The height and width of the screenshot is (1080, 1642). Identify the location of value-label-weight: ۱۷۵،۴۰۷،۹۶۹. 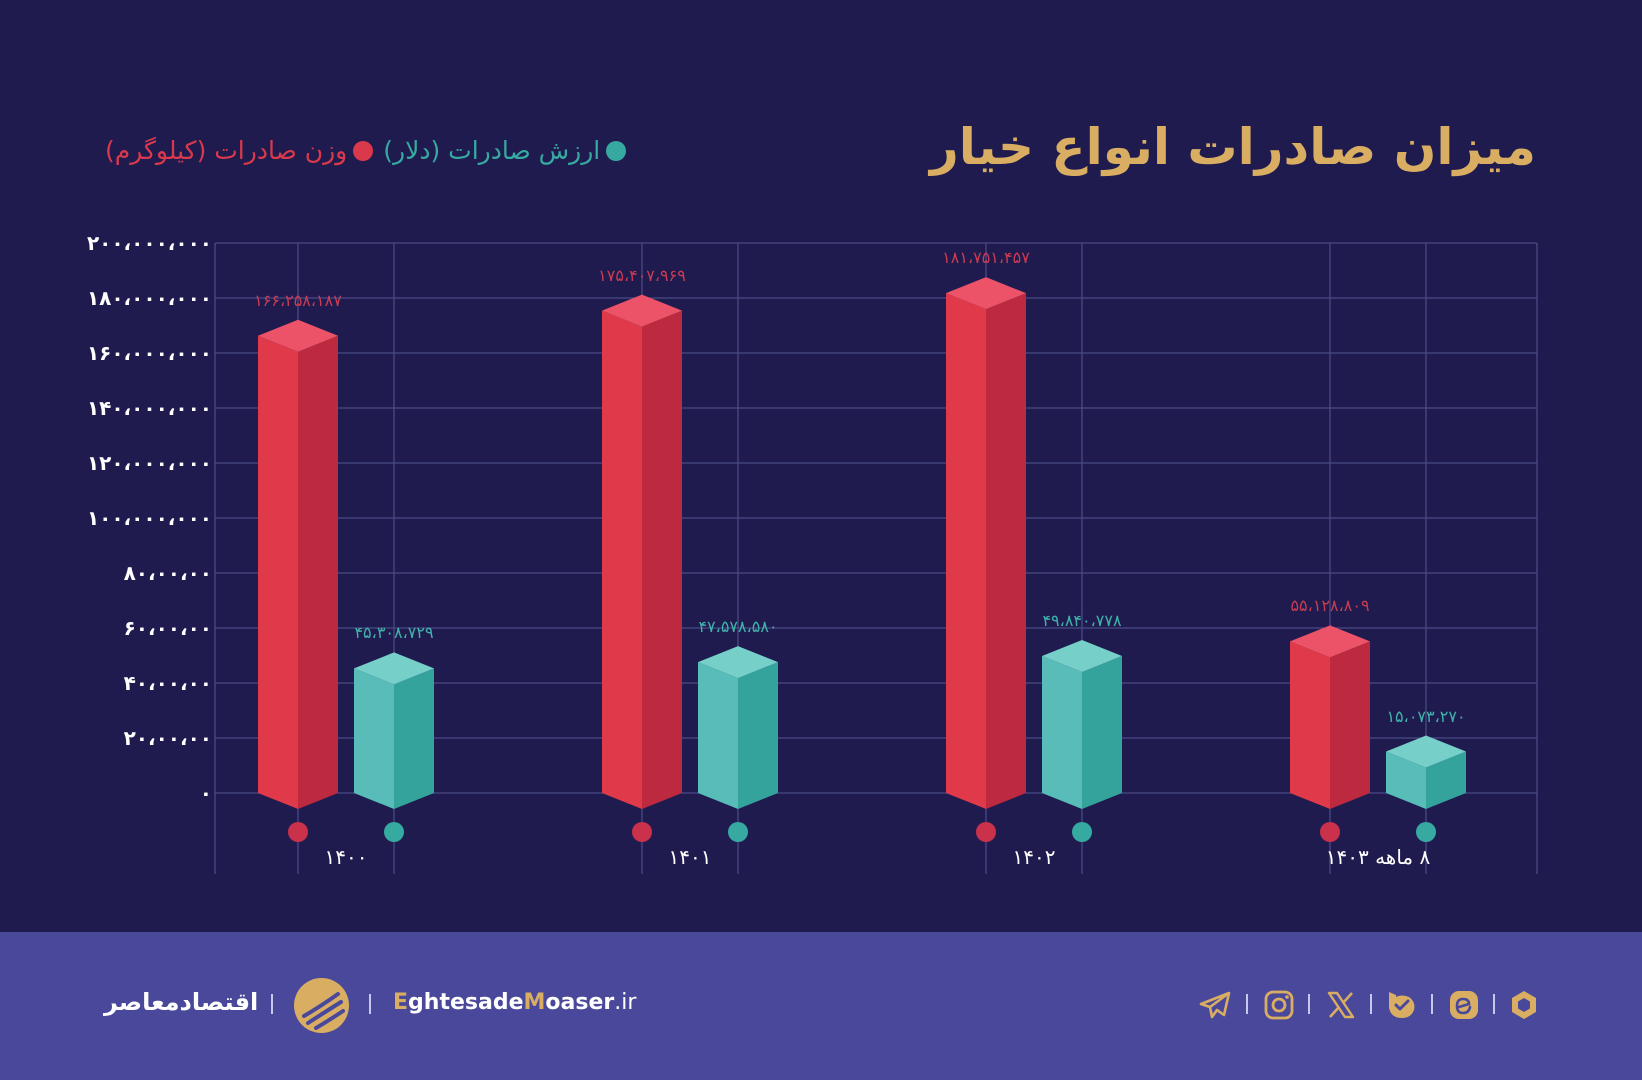
(642, 275).